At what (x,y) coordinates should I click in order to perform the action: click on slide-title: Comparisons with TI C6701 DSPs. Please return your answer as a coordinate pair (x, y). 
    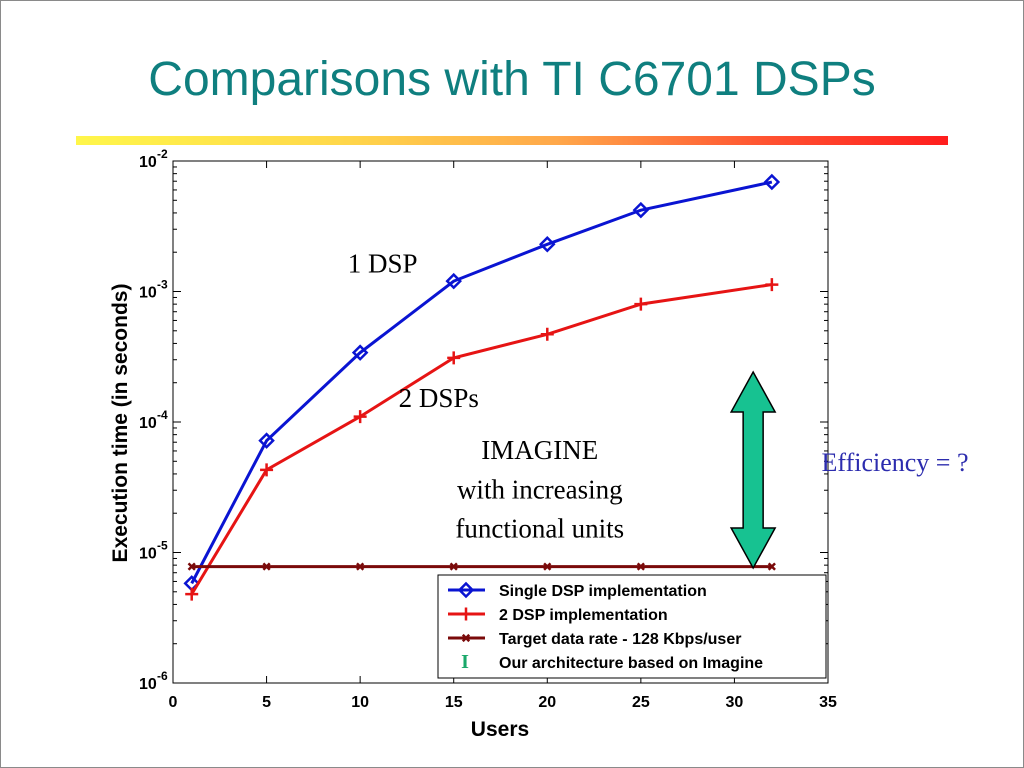
    Looking at the image, I should click on (512, 79).